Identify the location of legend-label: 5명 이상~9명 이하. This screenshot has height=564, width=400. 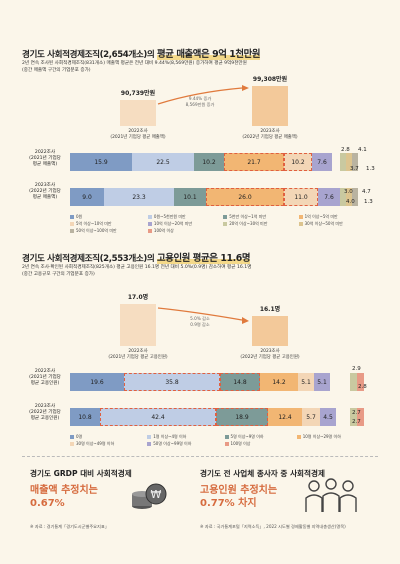
(247, 436).